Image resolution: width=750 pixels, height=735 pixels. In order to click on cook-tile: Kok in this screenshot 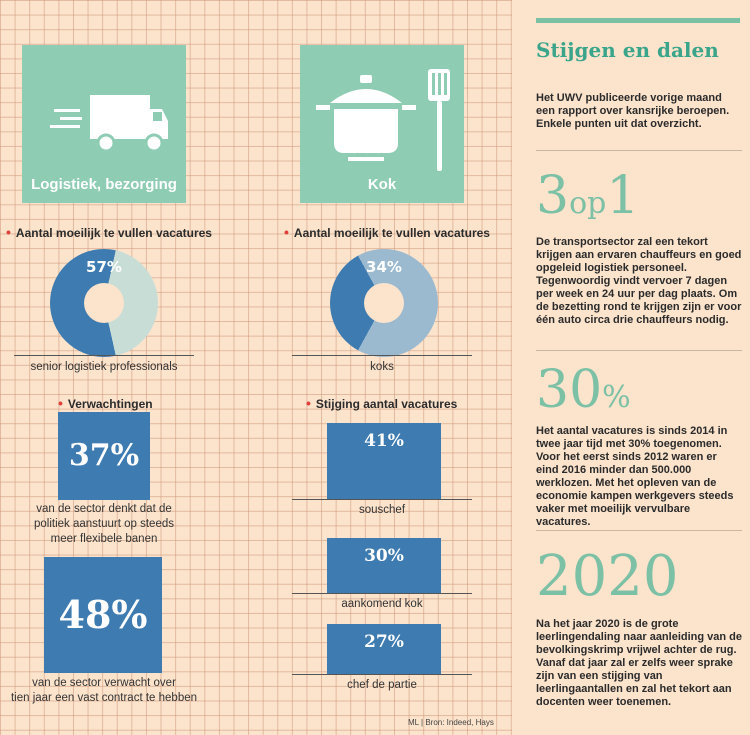, I will do `click(382, 124)`.